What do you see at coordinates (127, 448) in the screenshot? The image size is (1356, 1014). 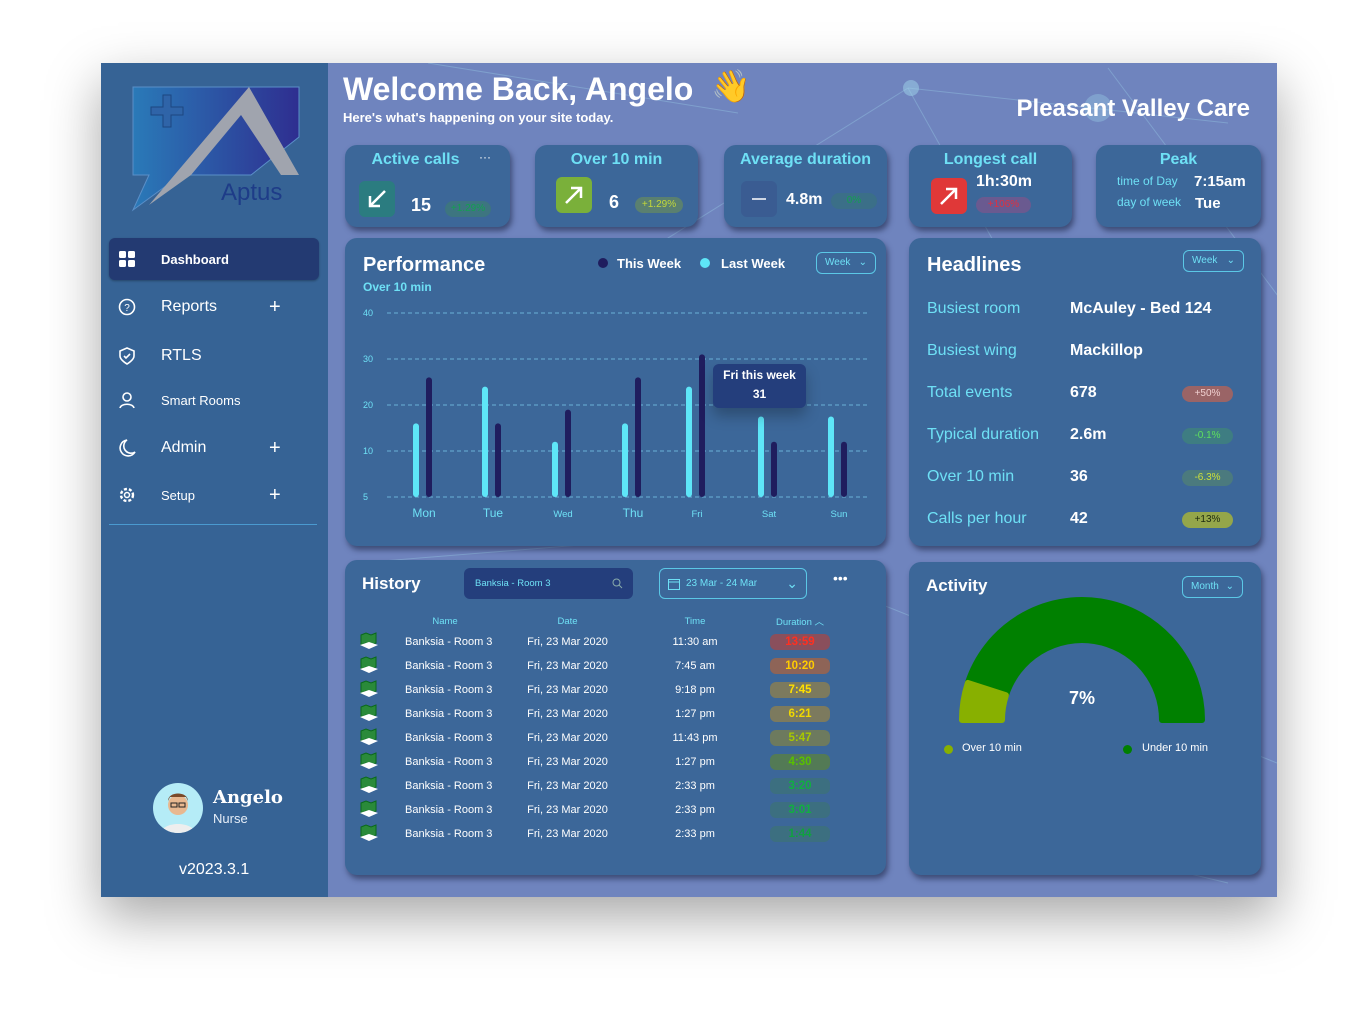 I see `moon-icon` at bounding box center [127, 448].